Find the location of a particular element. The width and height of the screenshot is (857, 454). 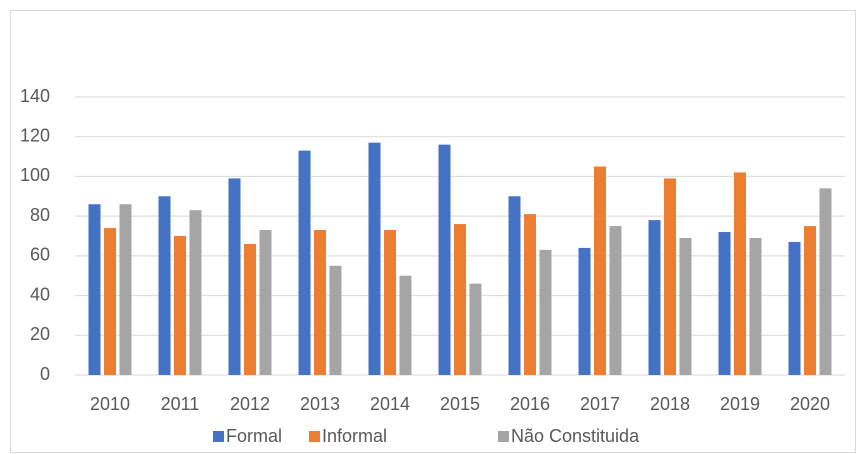

x-tick-label: 2010 is located at coordinates (110, 404).